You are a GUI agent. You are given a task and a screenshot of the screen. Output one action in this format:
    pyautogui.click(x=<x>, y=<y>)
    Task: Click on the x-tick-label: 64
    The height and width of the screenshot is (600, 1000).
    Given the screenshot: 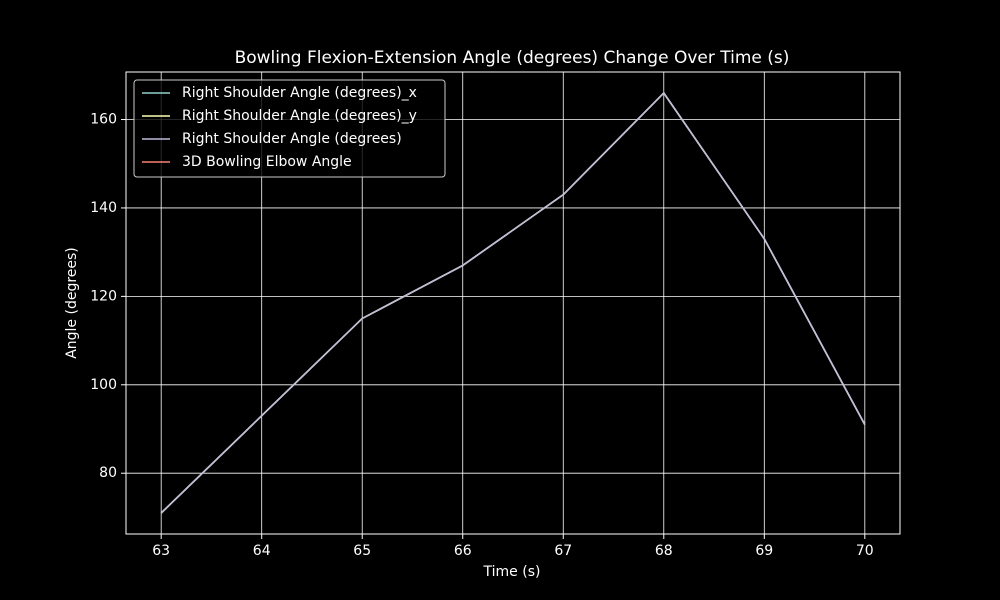 What is the action you would take?
    pyautogui.click(x=262, y=551)
    